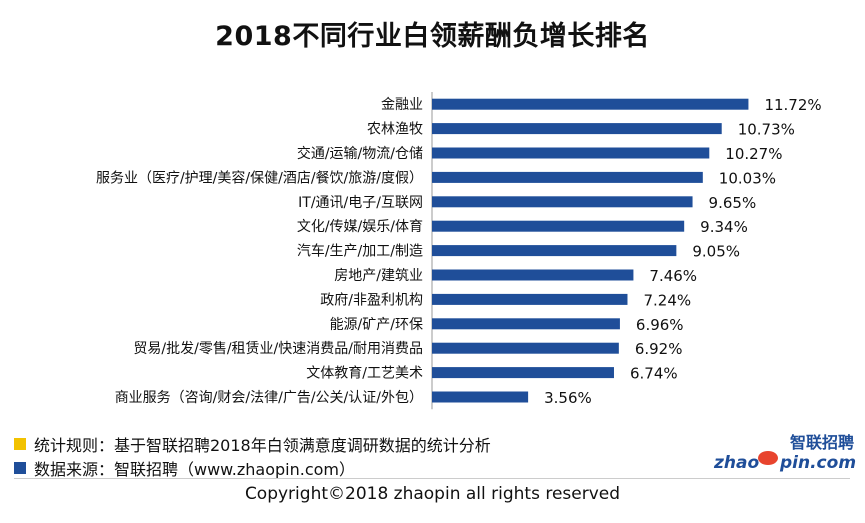 The height and width of the screenshot is (523, 865). I want to click on value-label: 9.65%, so click(733, 203).